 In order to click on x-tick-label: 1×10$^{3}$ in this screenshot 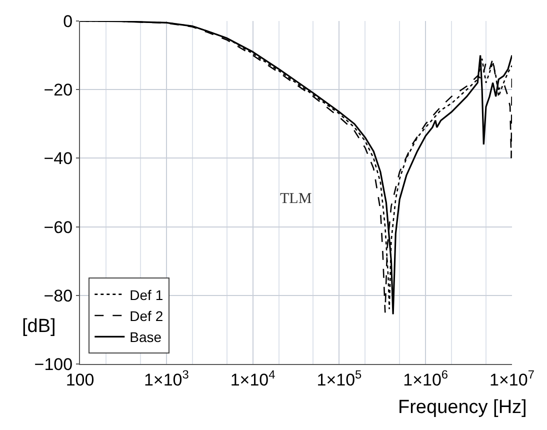, I will do `click(167, 378)`.